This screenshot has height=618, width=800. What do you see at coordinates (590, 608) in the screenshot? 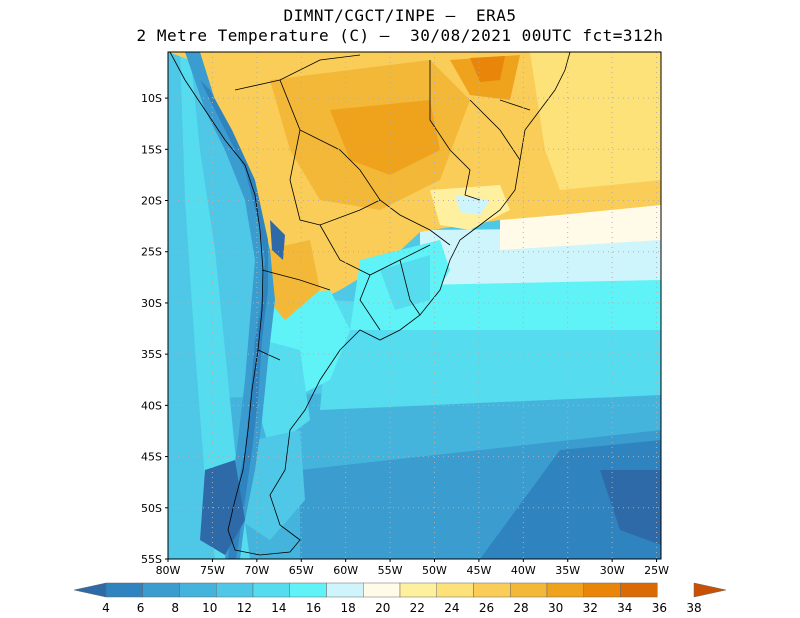
I see `colorbar-label: 32` at bounding box center [590, 608].